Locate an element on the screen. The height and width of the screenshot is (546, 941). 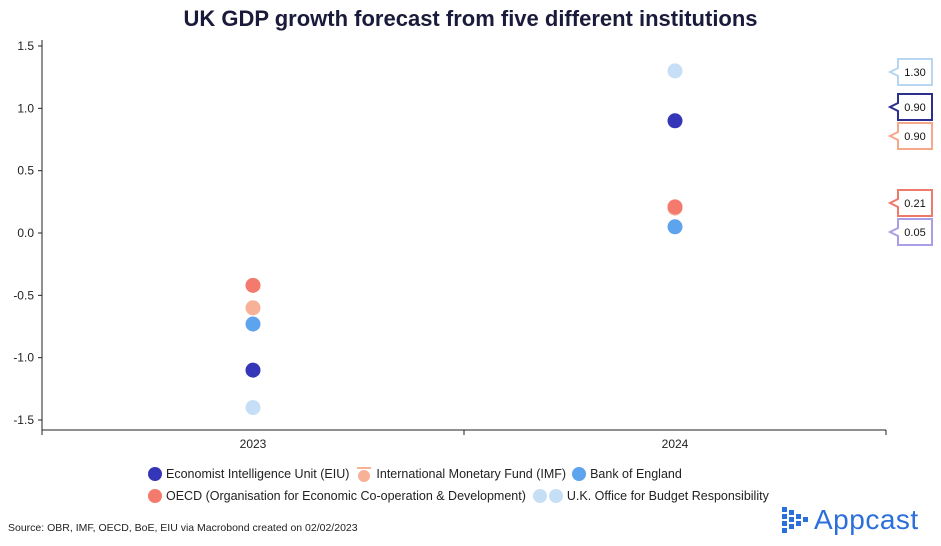
brand-logo: Appcast is located at coordinates (850, 520).